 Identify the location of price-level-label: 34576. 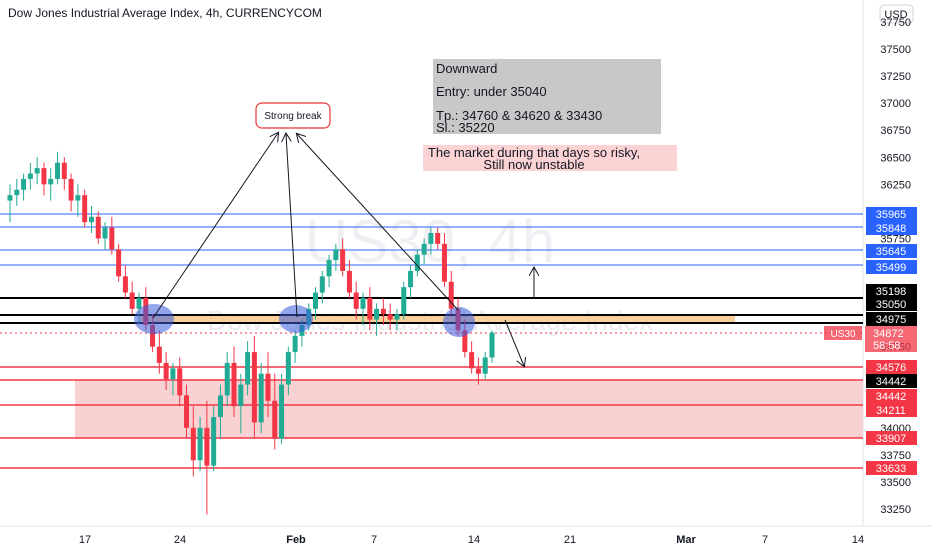
(891, 368).